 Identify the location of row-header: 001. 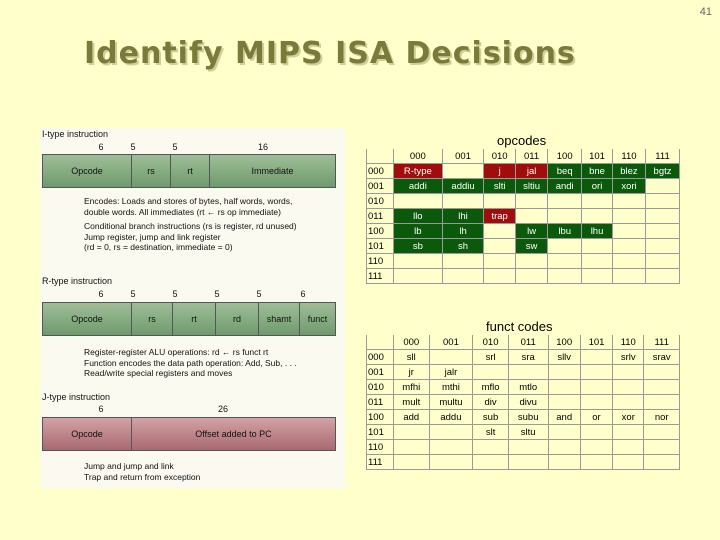
(380, 372).